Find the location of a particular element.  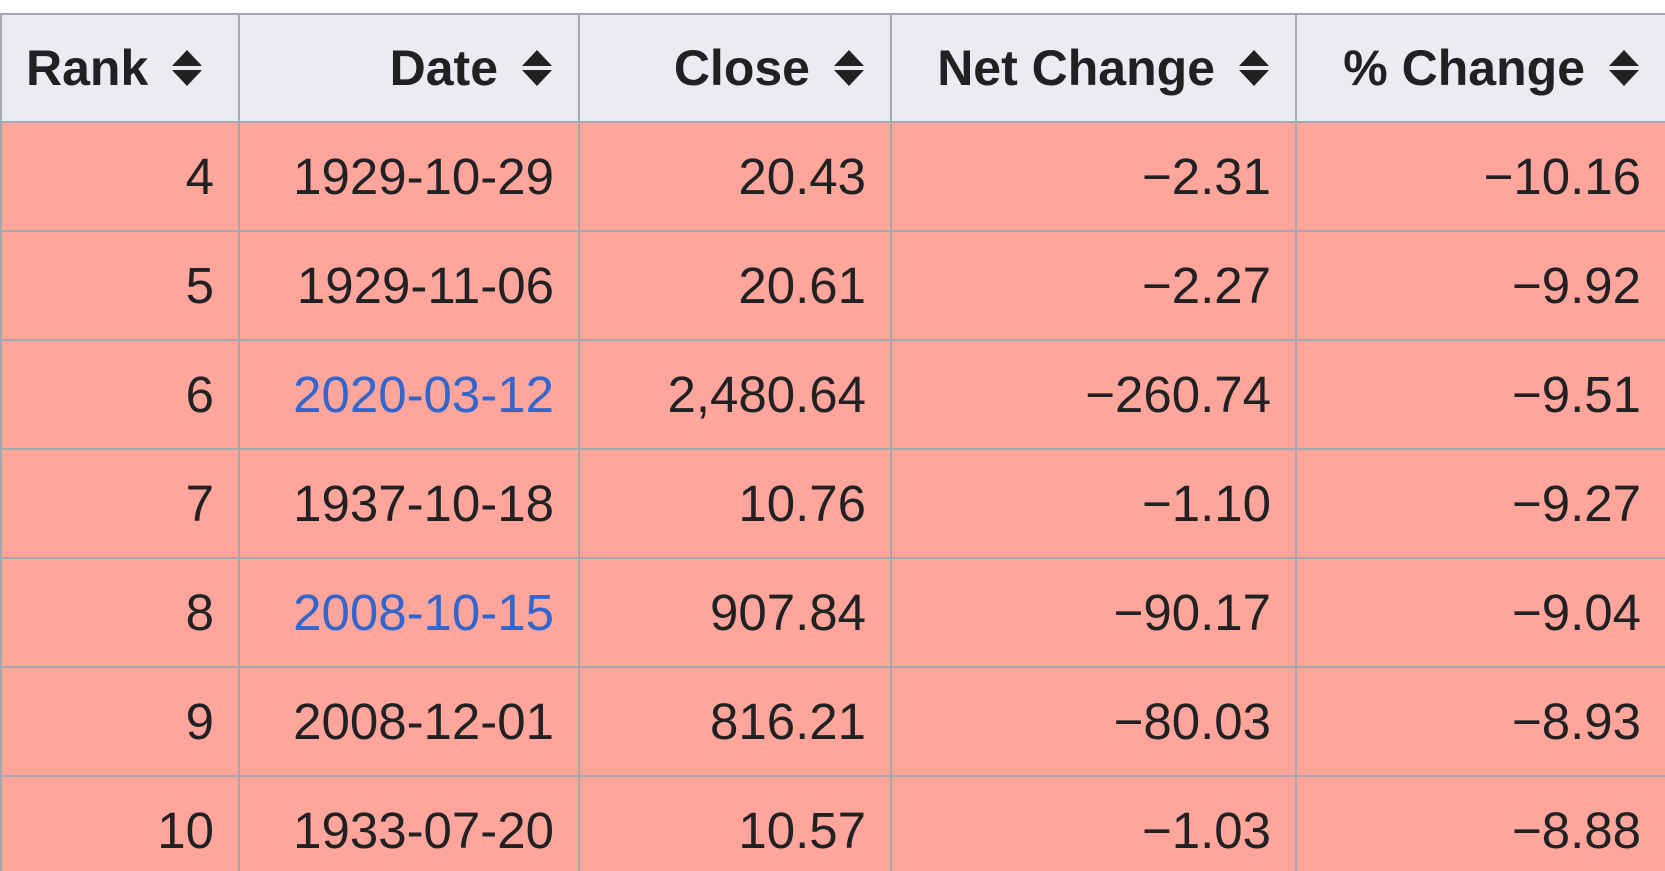

cell-pct-change: −8.93 is located at coordinates (1480, 721).